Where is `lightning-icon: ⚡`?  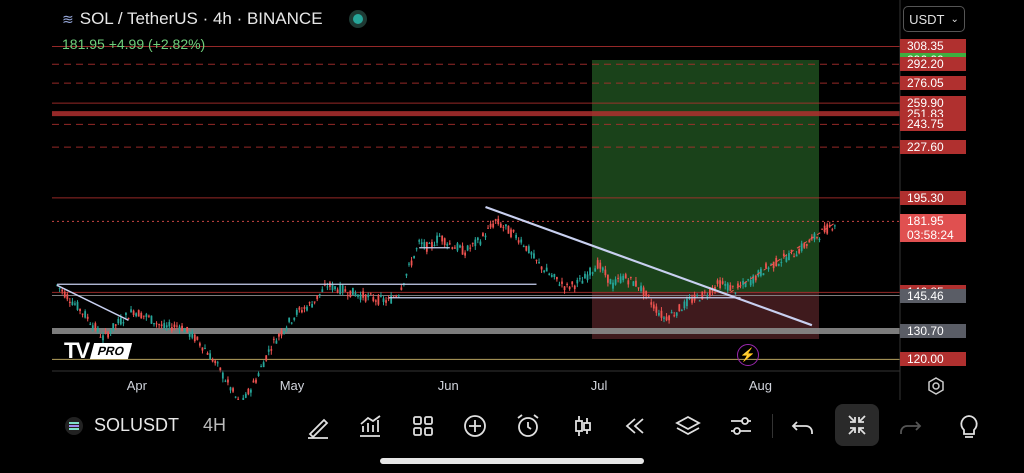
lightning-icon: ⚡ is located at coordinates (748, 355).